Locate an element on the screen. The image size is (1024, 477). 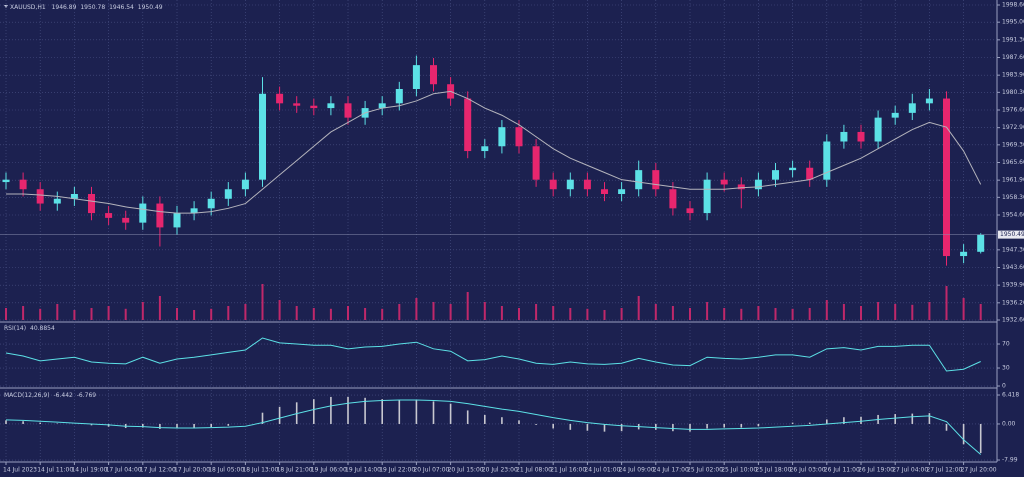
y-tick-label: 1939.90 is located at coordinates (1013, 285).